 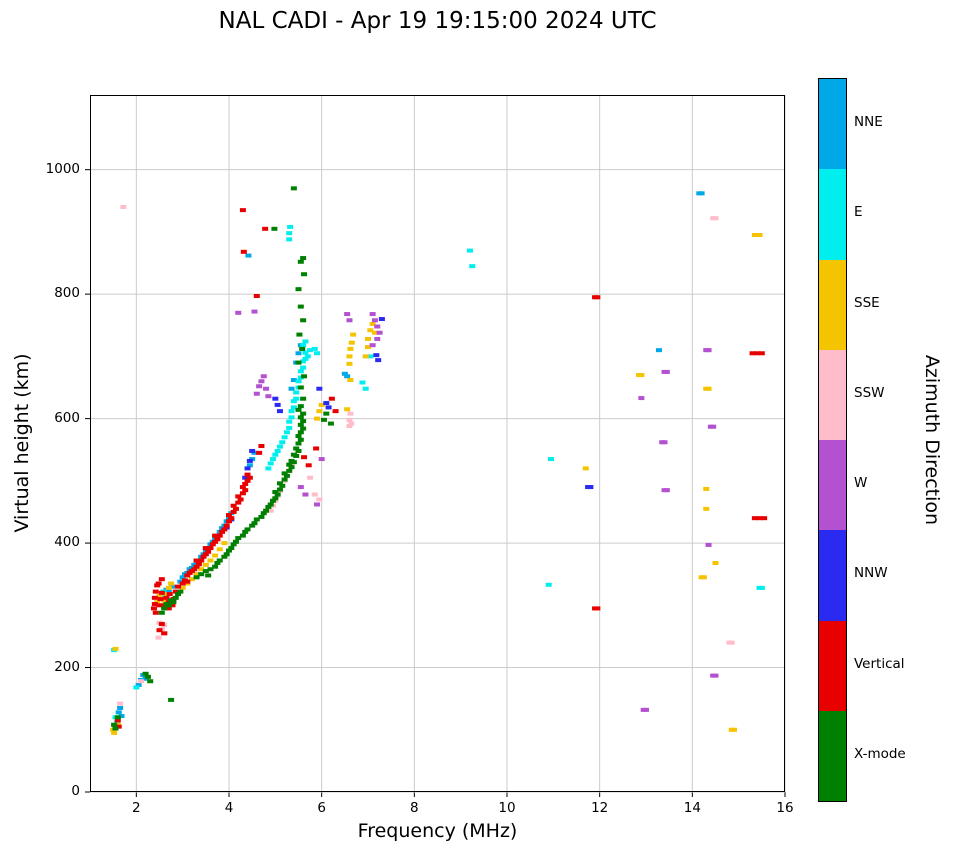 I want to click on colorbar-label-w: W, so click(x=861, y=483).